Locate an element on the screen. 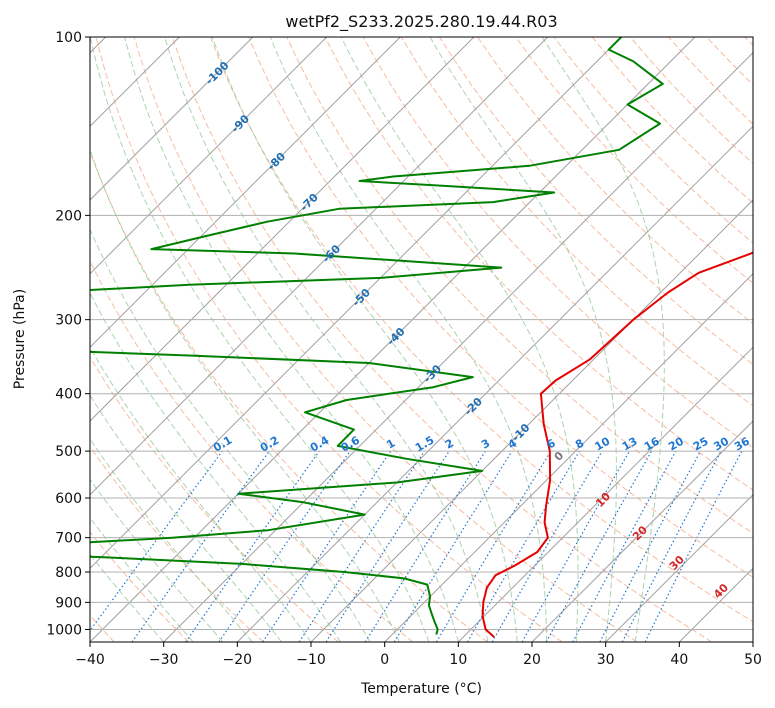 The height and width of the screenshot is (708, 775). x-tick-label: 10 is located at coordinates (458, 660).